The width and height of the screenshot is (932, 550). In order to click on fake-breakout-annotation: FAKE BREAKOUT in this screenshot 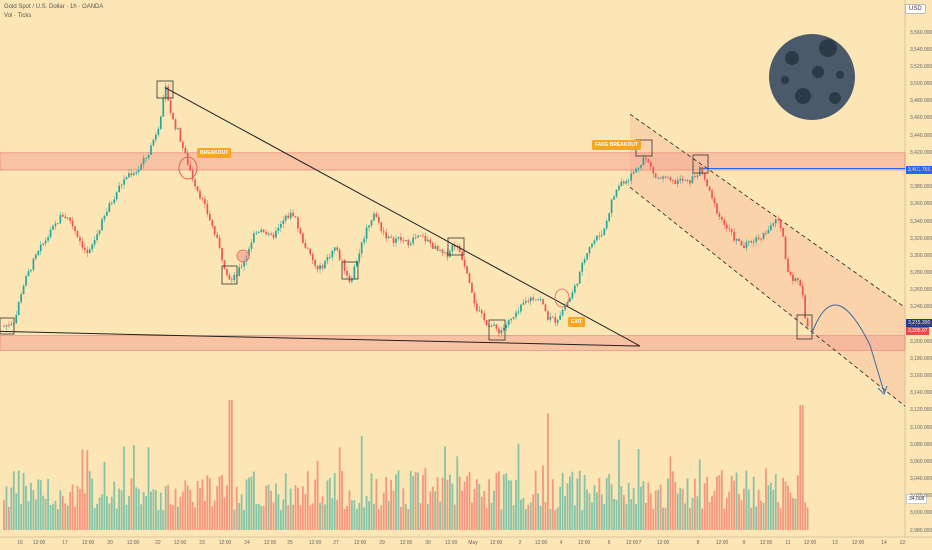, I will do `click(617, 145)`.